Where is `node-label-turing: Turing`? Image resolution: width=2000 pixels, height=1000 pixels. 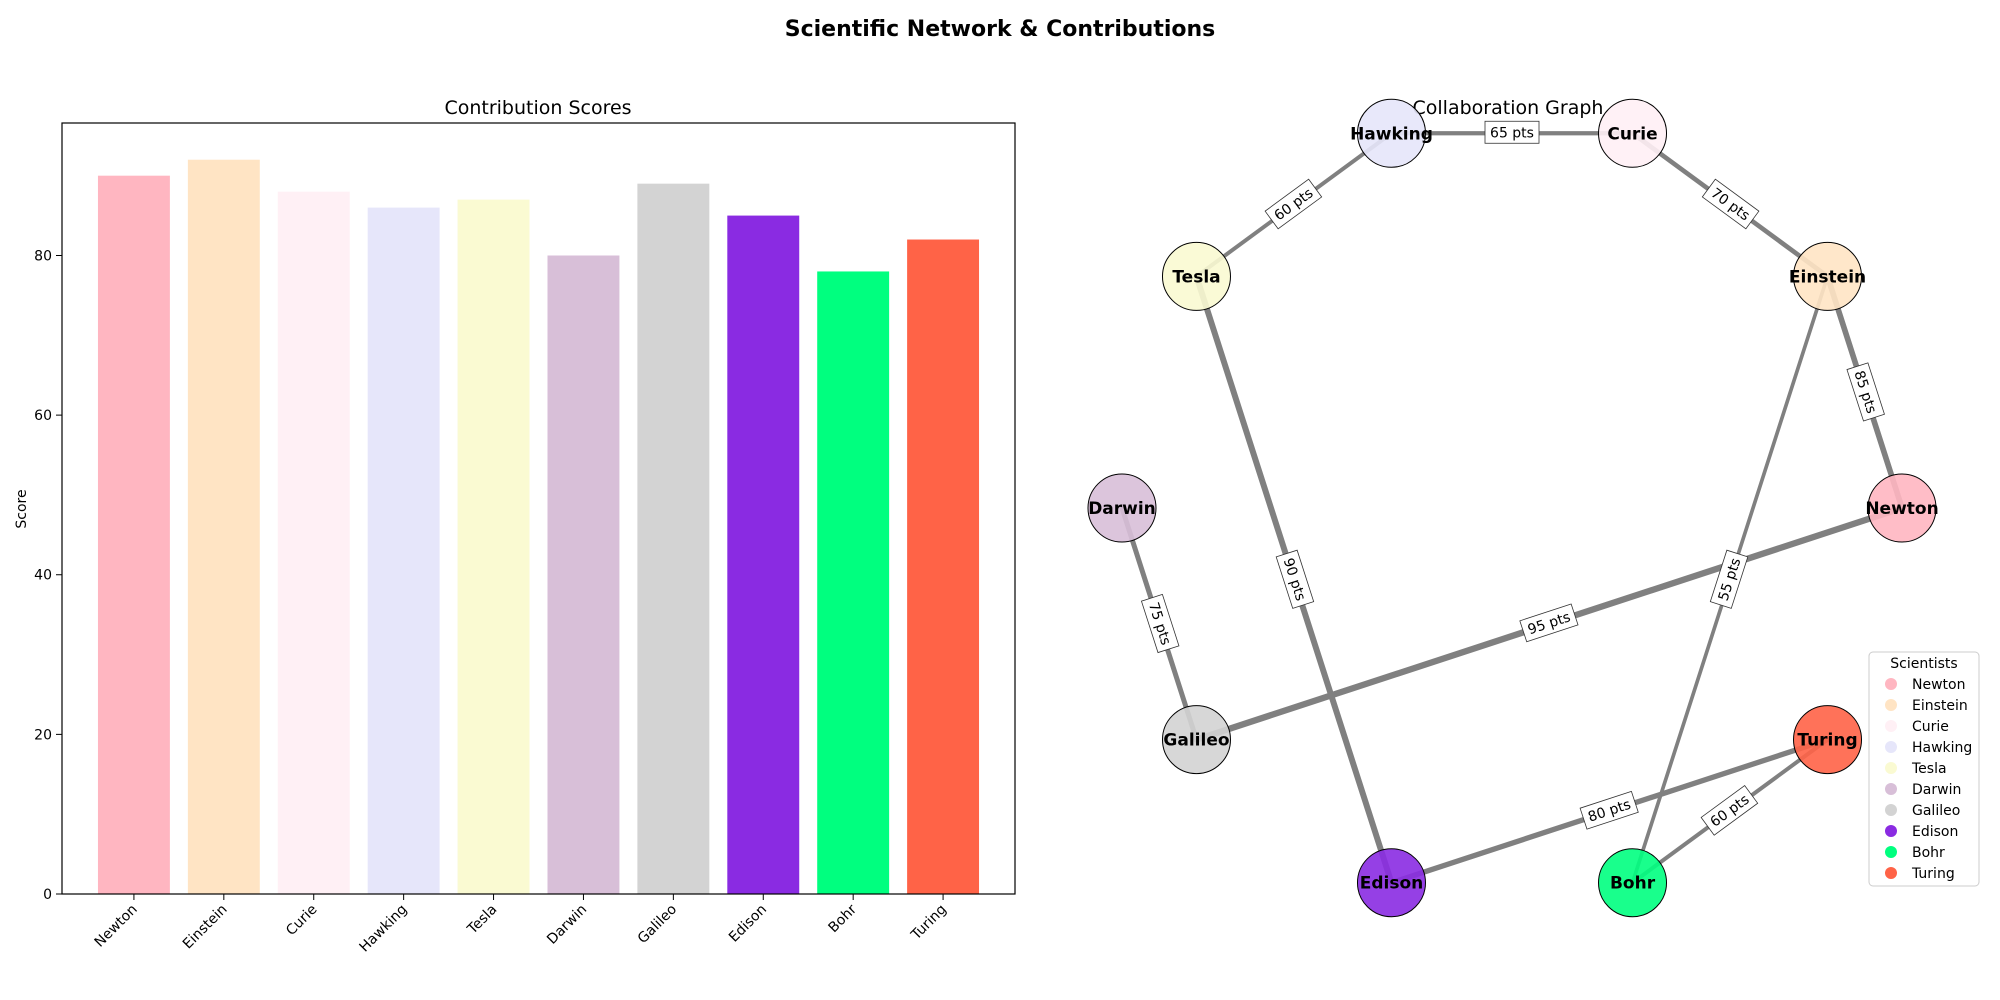
node-label-turing: Turing is located at coordinates (1827, 741).